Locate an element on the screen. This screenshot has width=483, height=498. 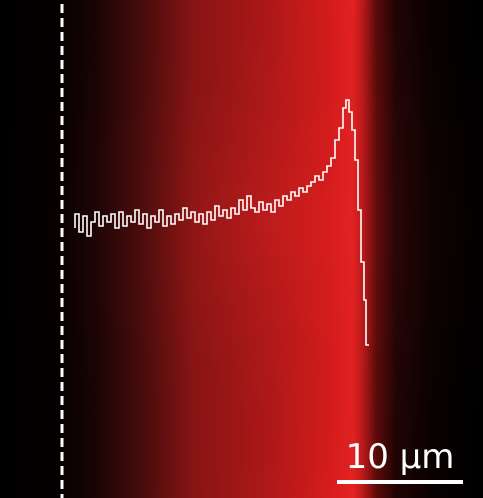
scale-bar-label: 10 µm is located at coordinates (400, 457).